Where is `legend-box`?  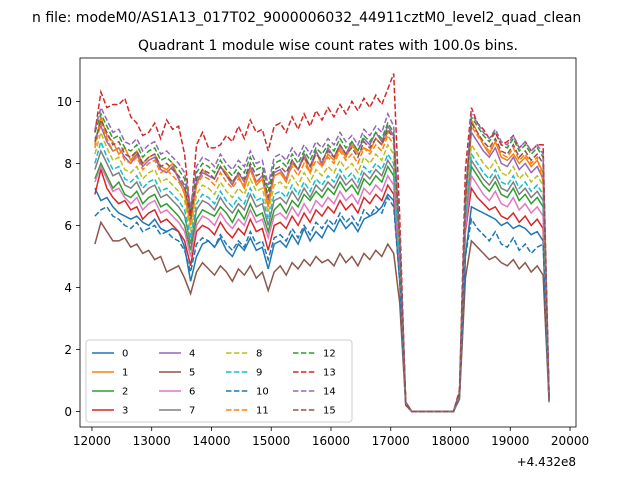 legend-box is located at coordinates (219, 381).